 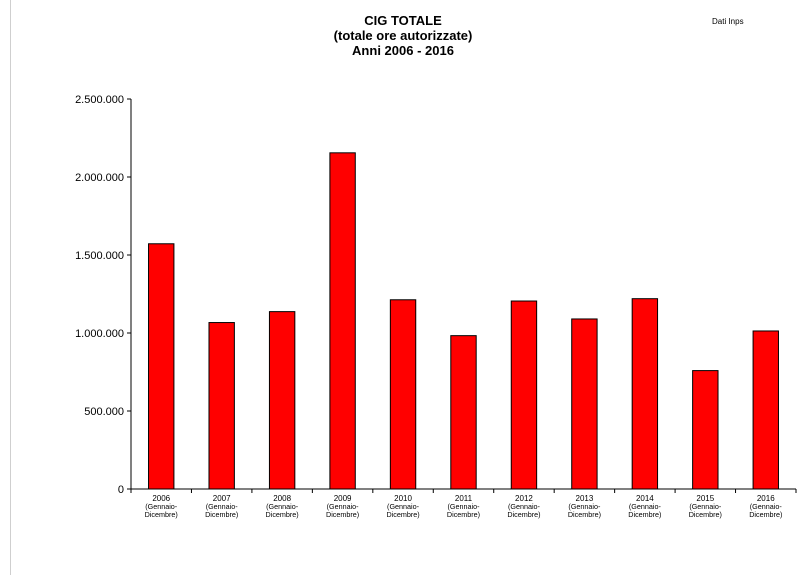 I want to click on x-tick-label: 2013, so click(x=585, y=498).